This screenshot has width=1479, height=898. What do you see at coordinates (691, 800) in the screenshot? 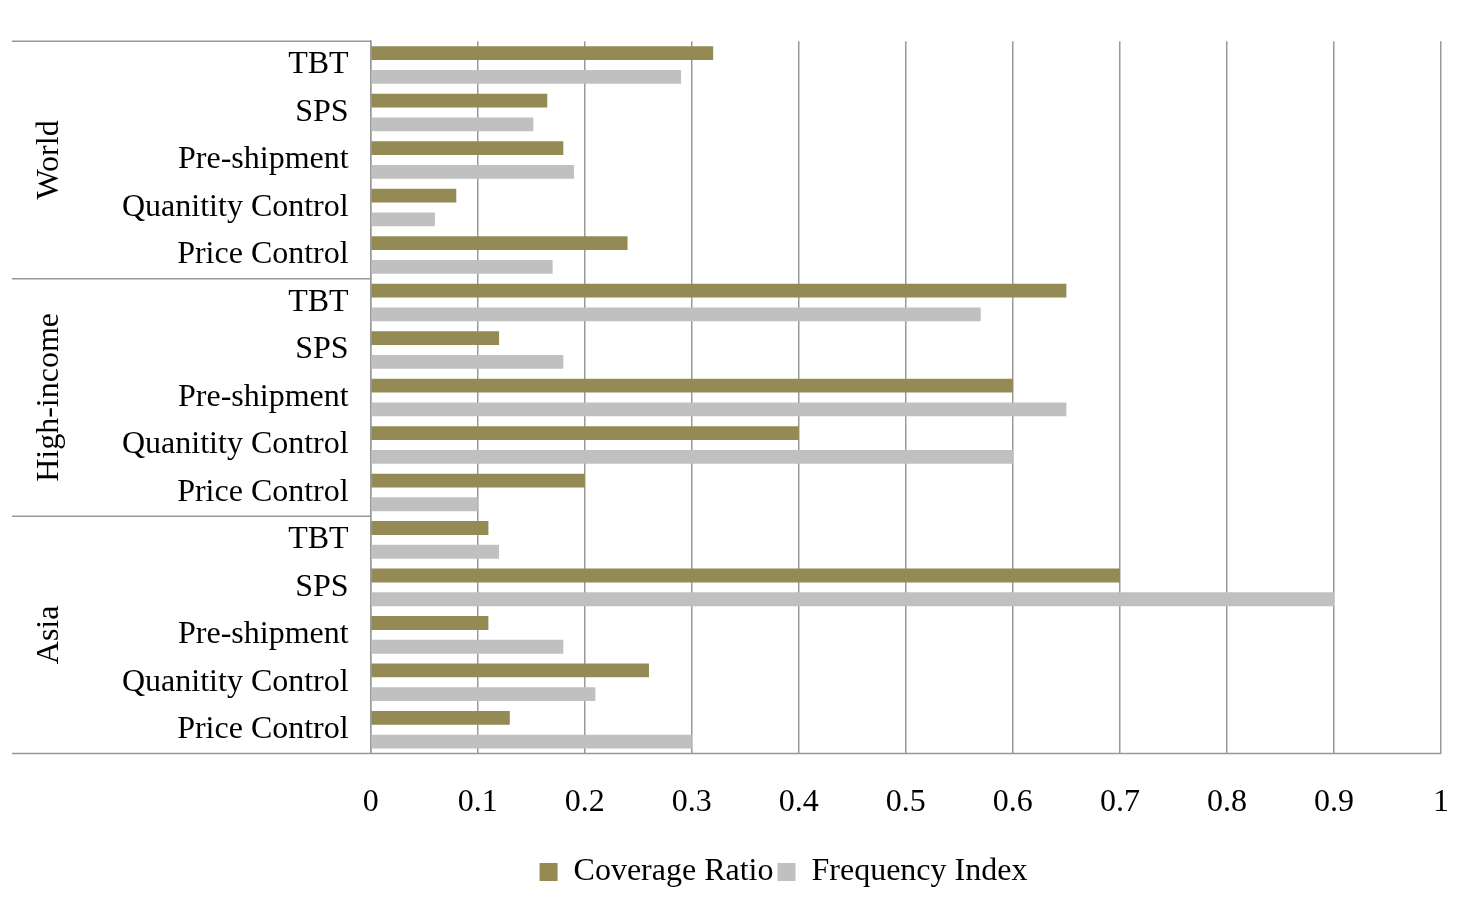
I see `x-tick-label: 0.3` at bounding box center [691, 800].